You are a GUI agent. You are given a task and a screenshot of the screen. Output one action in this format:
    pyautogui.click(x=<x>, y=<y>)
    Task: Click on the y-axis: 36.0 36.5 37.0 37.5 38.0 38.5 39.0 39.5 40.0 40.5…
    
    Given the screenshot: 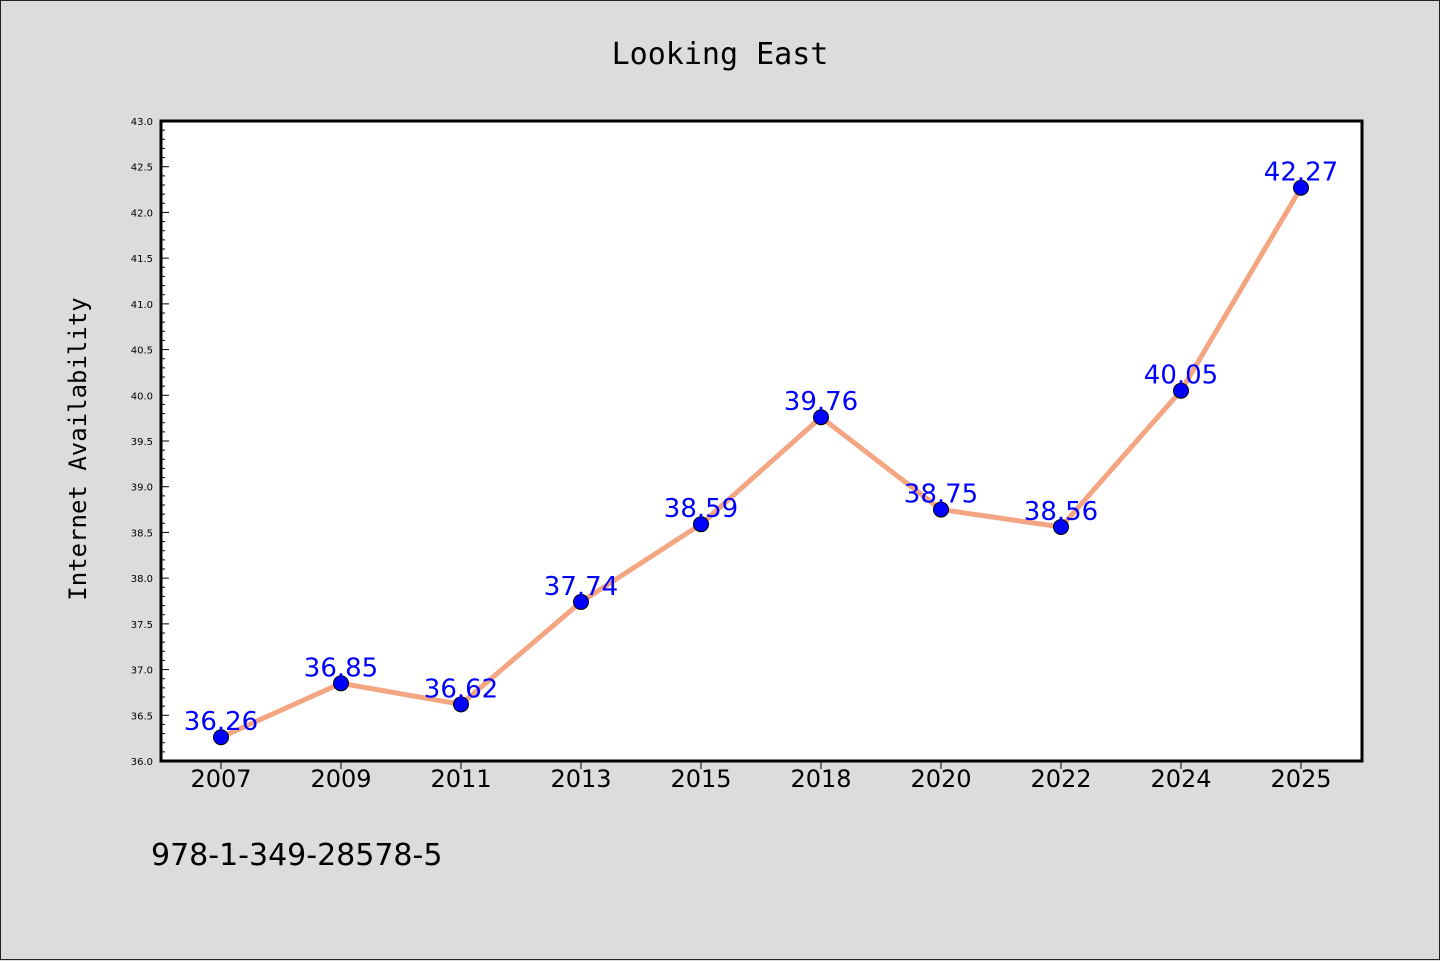 What is the action you would take?
    pyautogui.click(x=150, y=442)
    